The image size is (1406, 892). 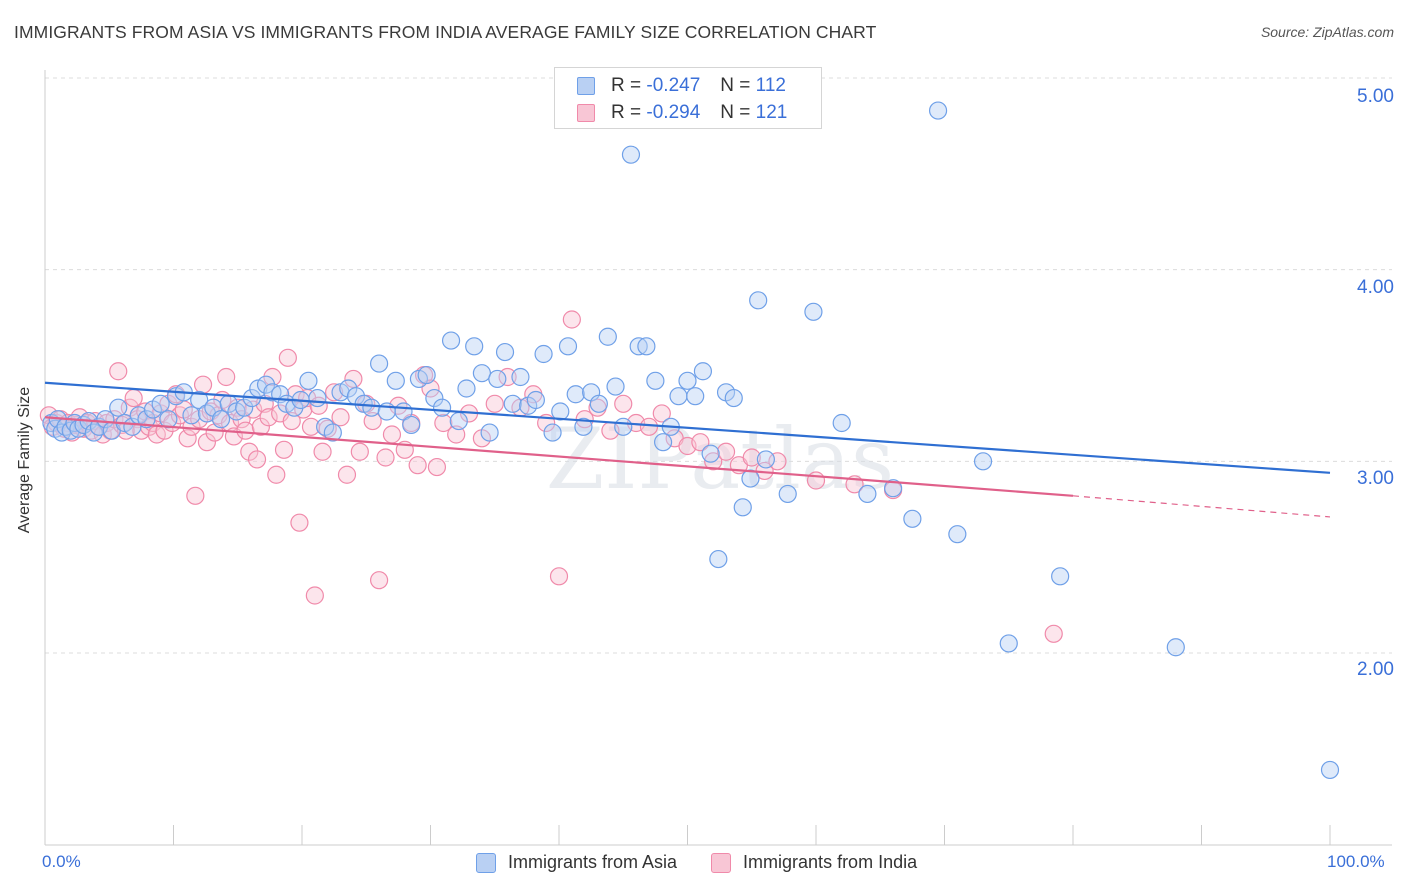 I want to click on correlation-legend: R = -0.247 N = 112 R = -0.294 N = 121, so click(x=688, y=98).